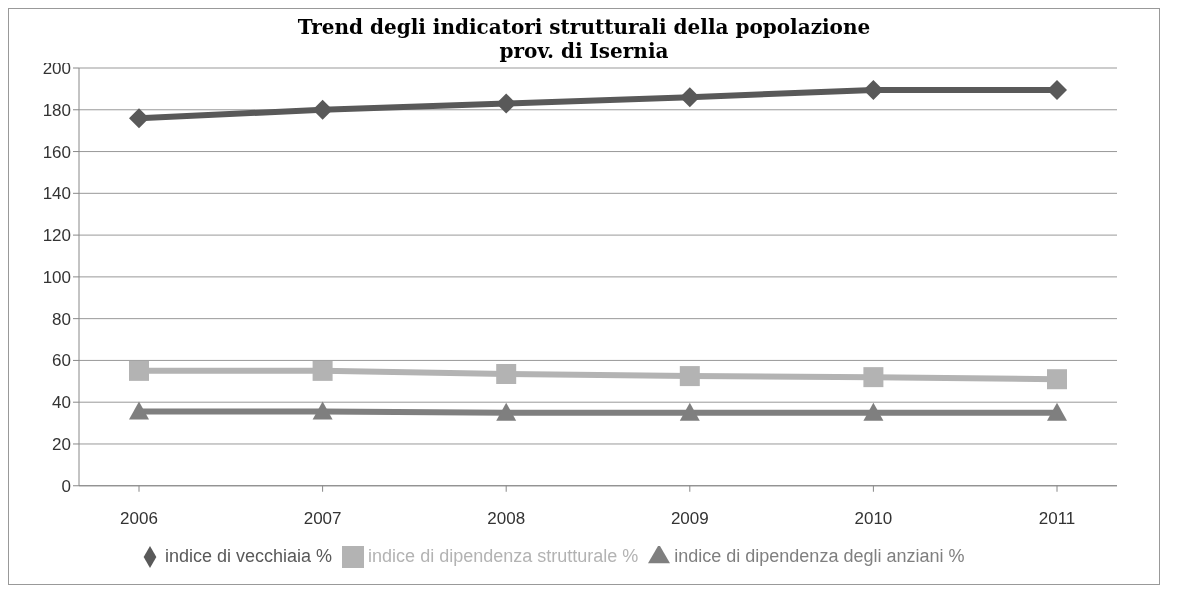  I want to click on y-tick-label: 180, so click(56, 110).